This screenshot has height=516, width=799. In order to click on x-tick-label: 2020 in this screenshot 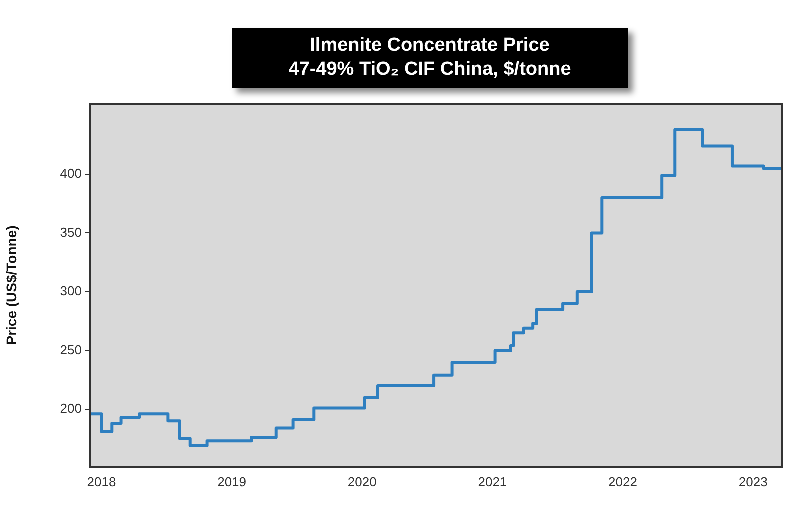, I will do `click(362, 482)`.